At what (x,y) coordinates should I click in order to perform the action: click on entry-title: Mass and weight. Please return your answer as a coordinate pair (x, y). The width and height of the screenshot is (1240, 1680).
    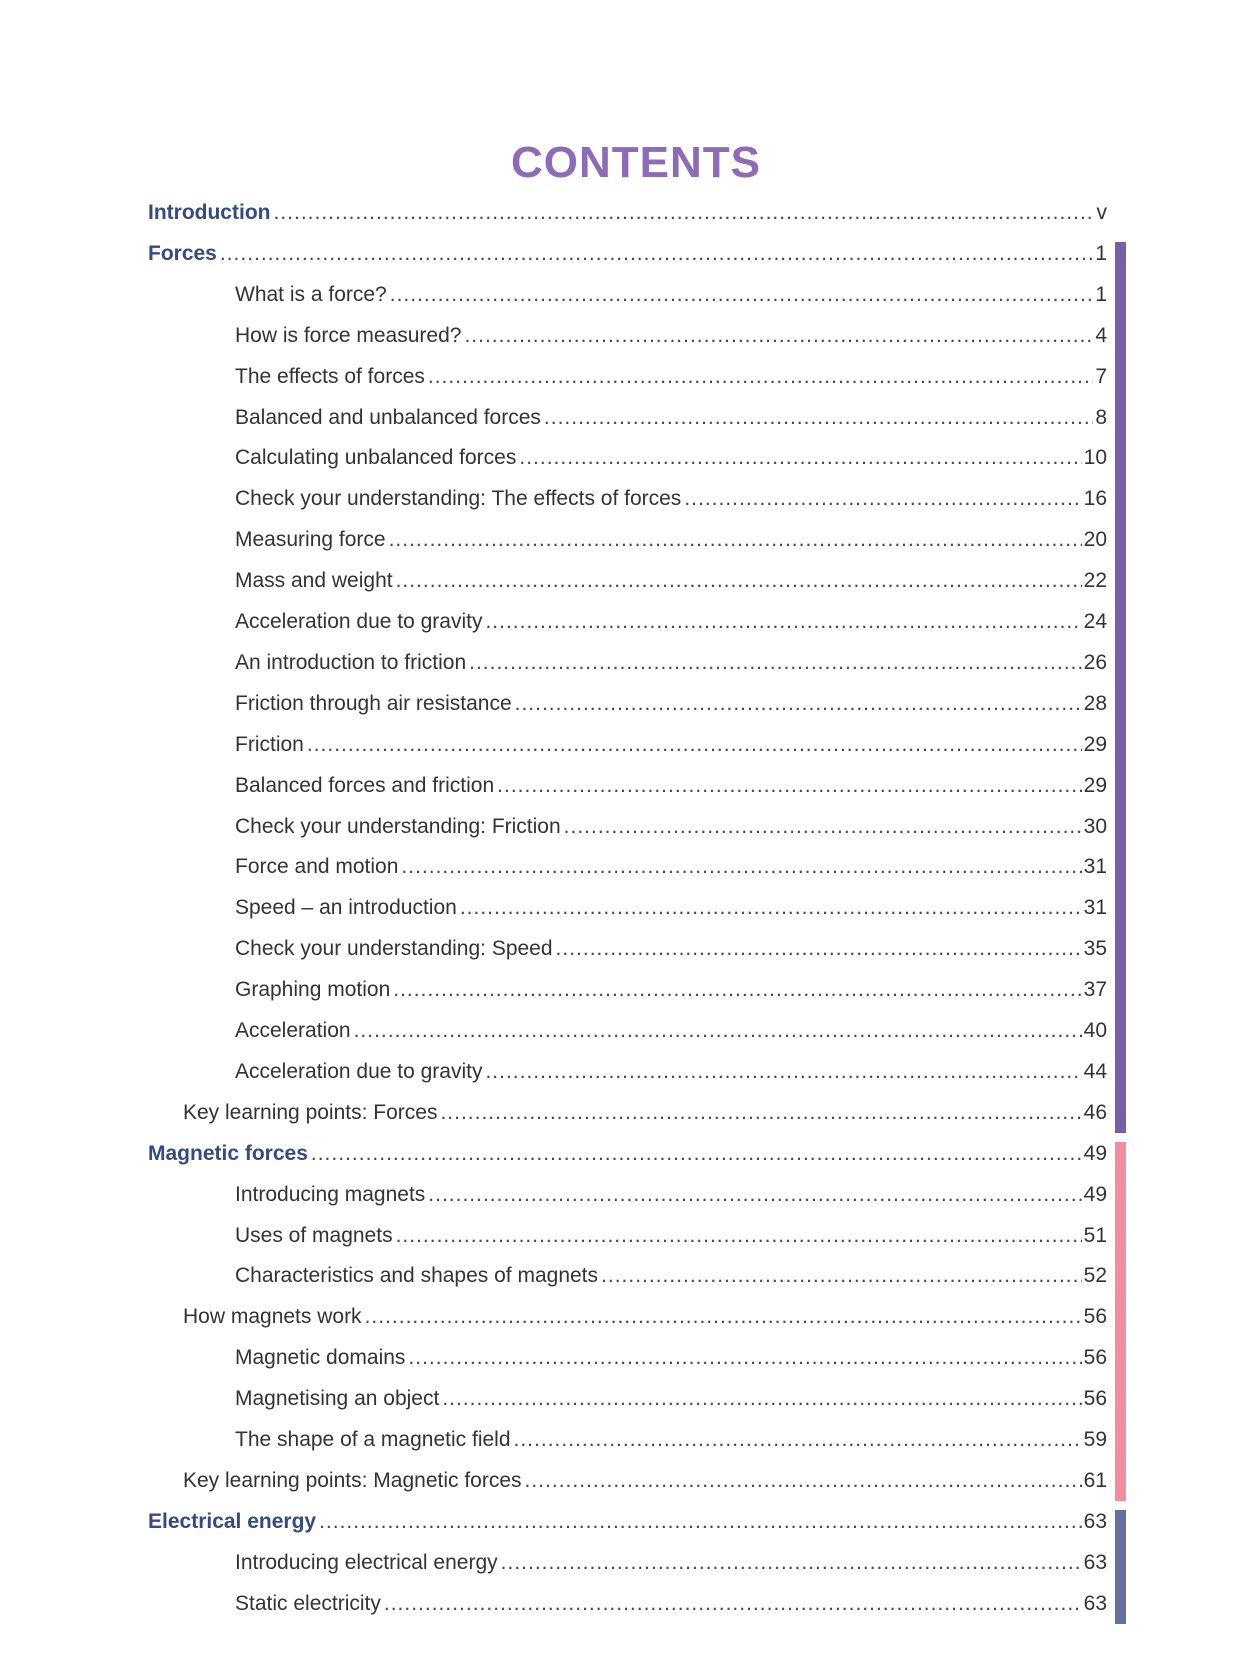
    Looking at the image, I should click on (314, 581).